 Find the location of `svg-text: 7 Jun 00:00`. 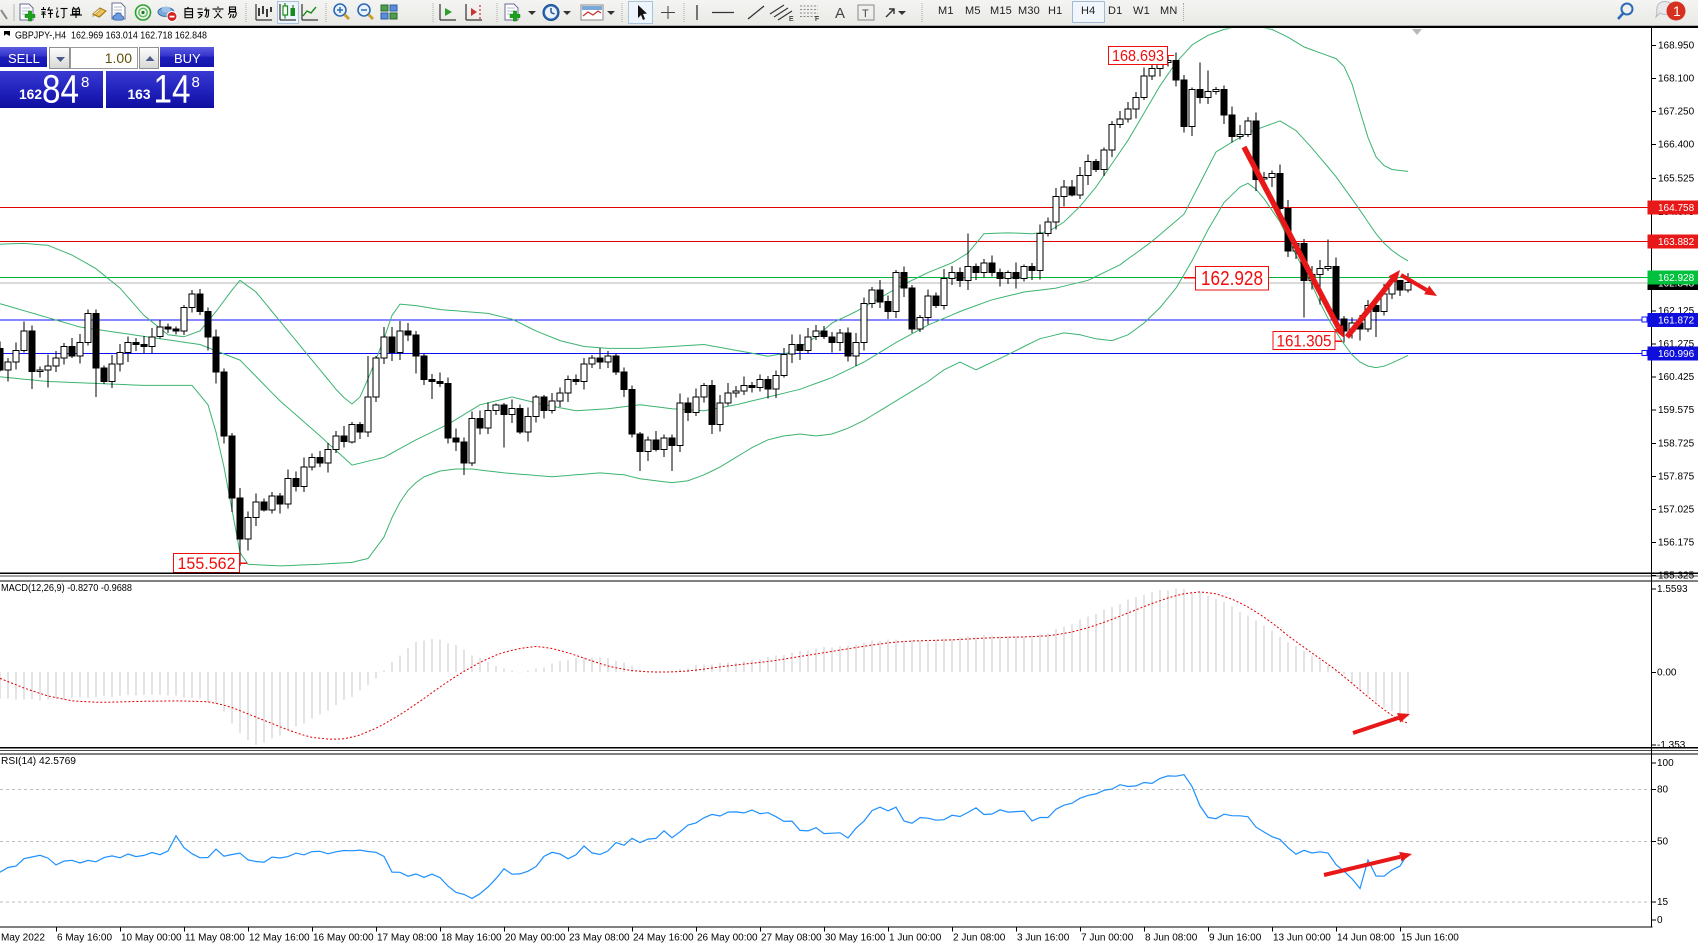

svg-text: 7 Jun 00:00 is located at coordinates (1107, 938).